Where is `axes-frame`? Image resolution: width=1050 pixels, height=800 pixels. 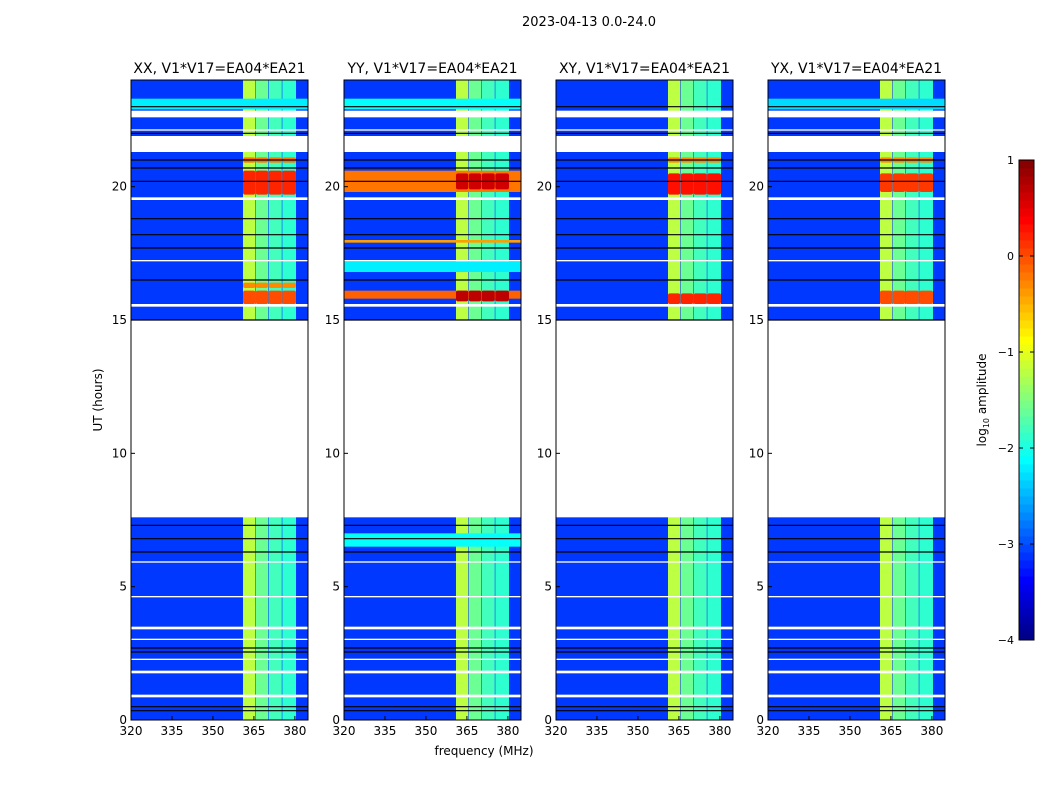
axes-frame is located at coordinates (432, 400).